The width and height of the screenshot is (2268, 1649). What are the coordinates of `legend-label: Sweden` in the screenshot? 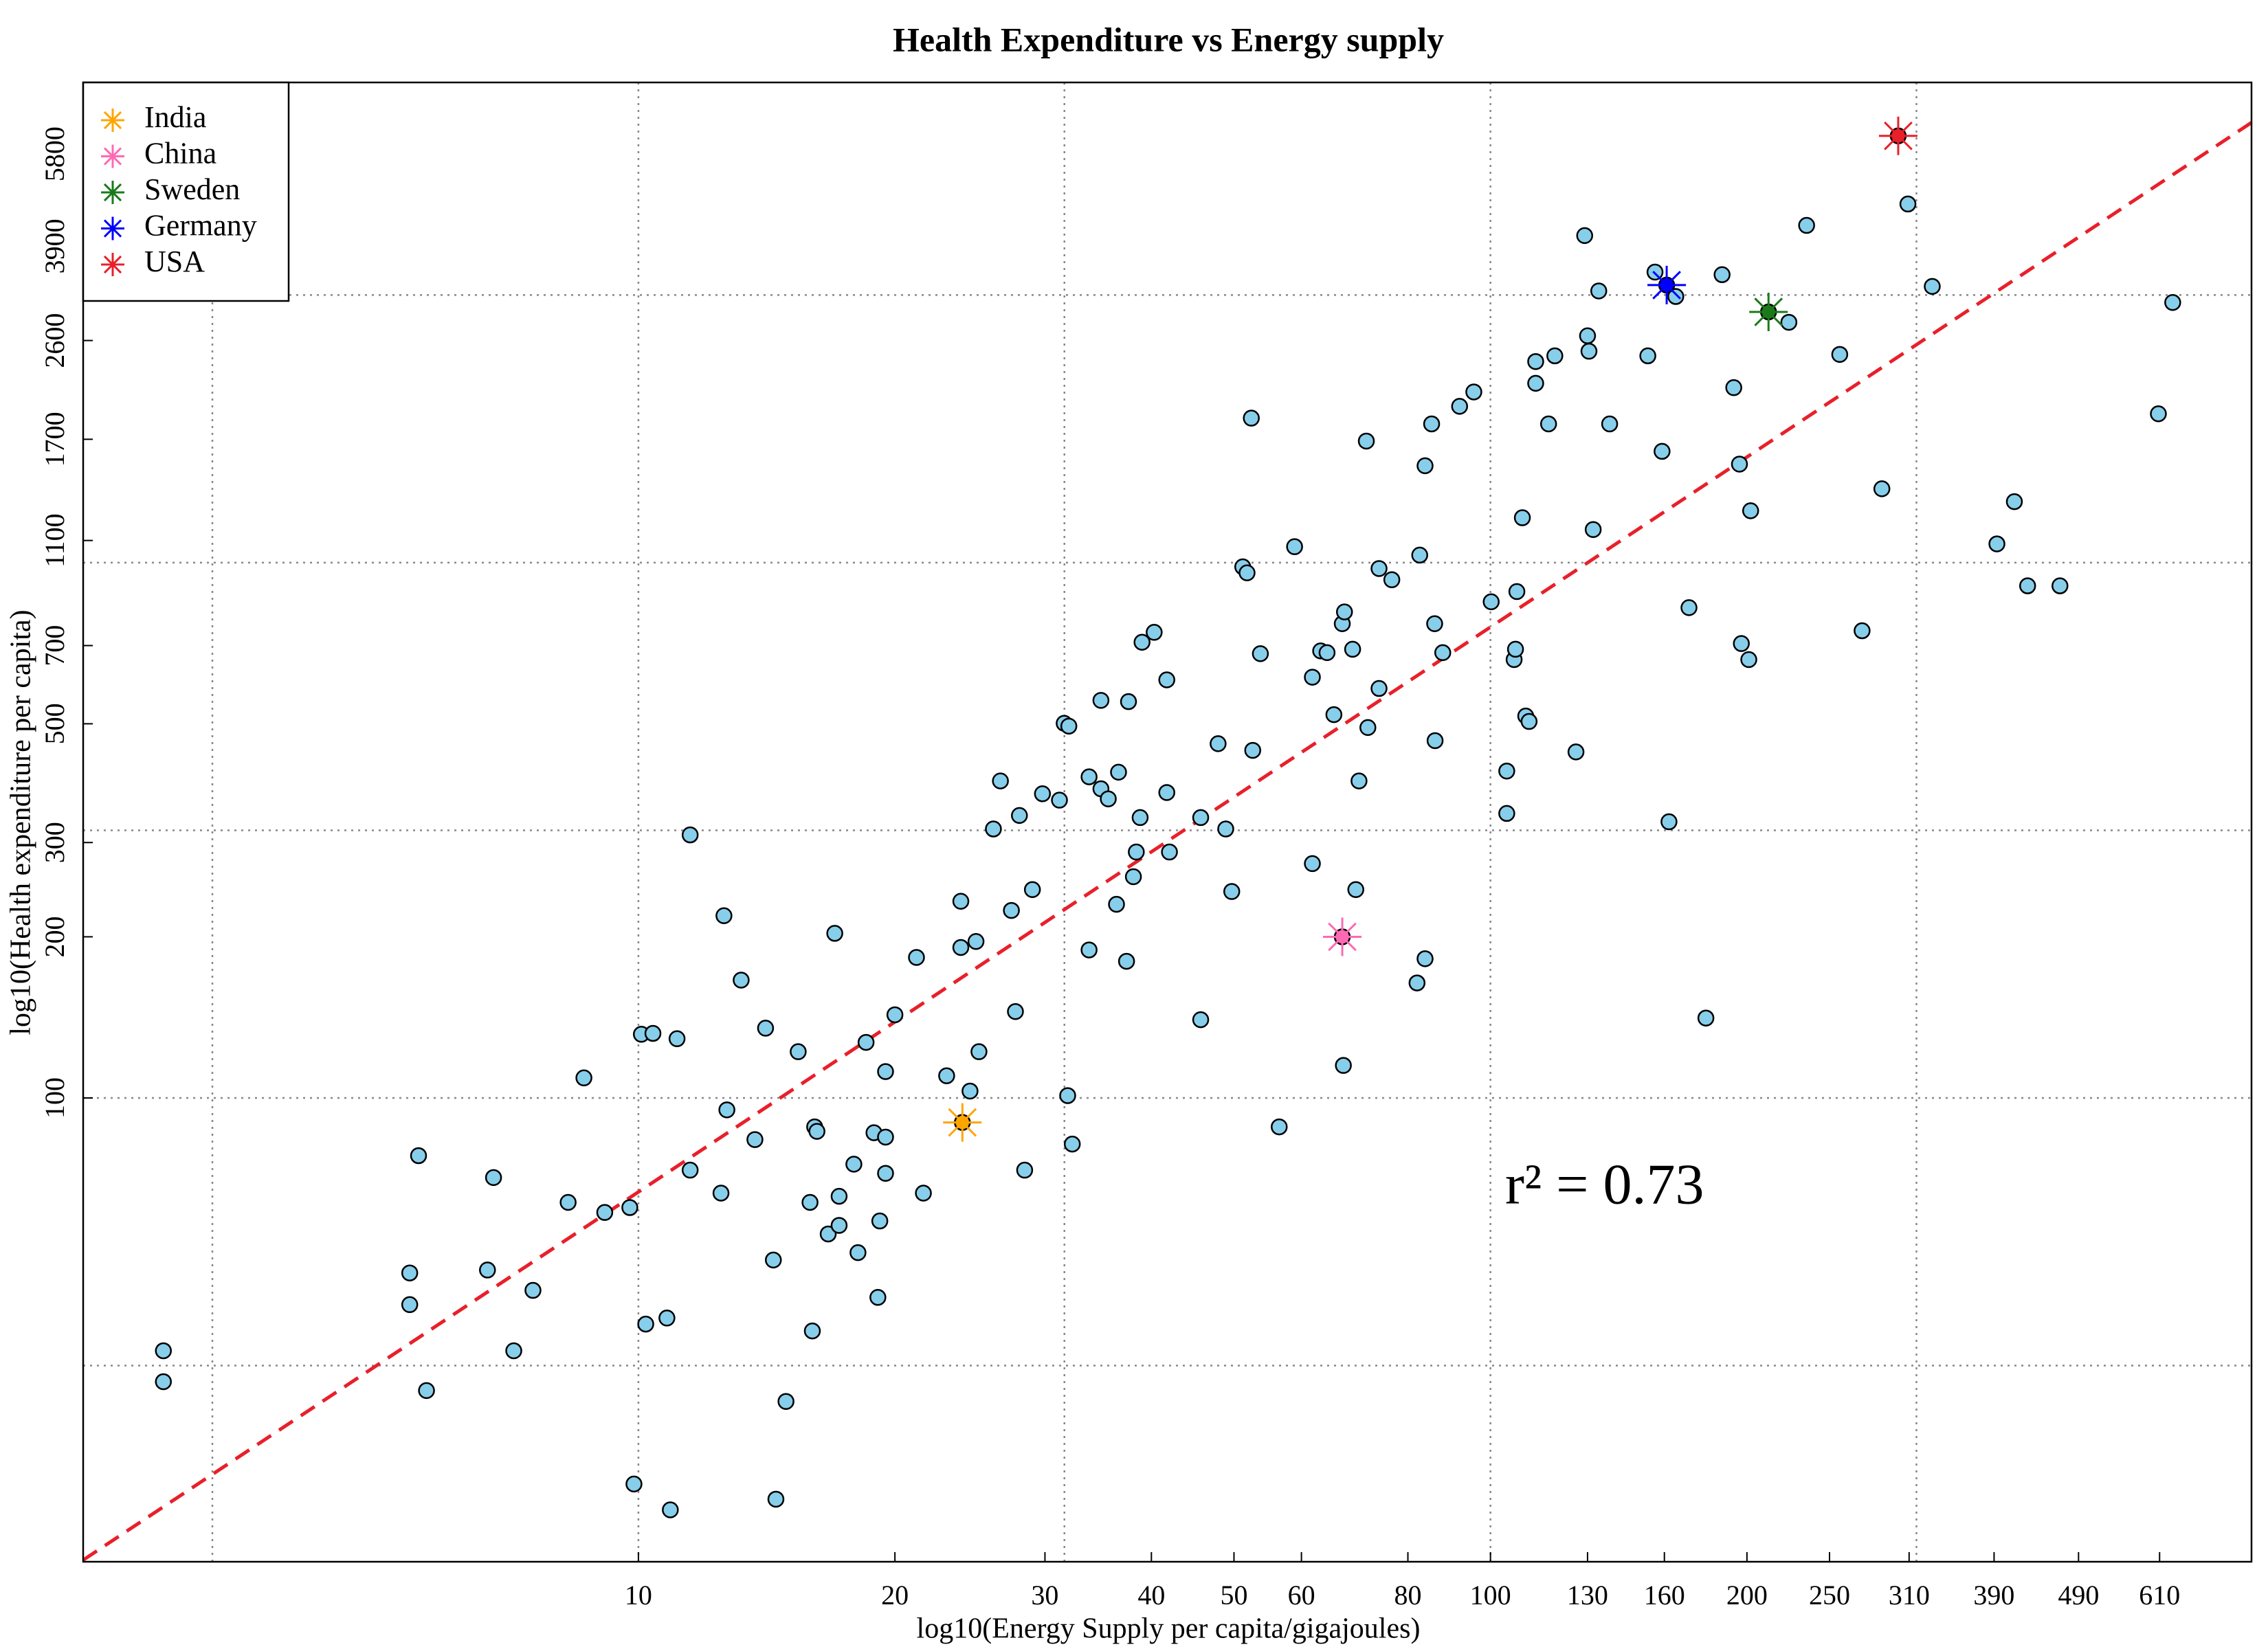 It's located at (192, 189).